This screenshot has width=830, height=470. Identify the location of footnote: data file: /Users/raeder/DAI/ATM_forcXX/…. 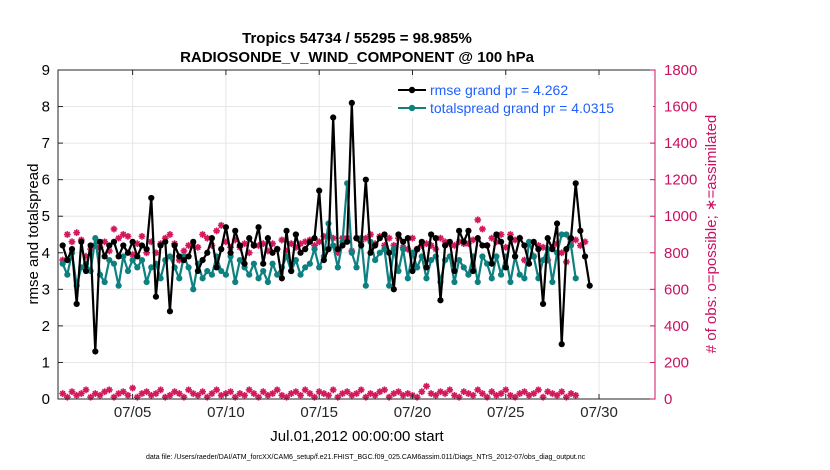
(366, 457).